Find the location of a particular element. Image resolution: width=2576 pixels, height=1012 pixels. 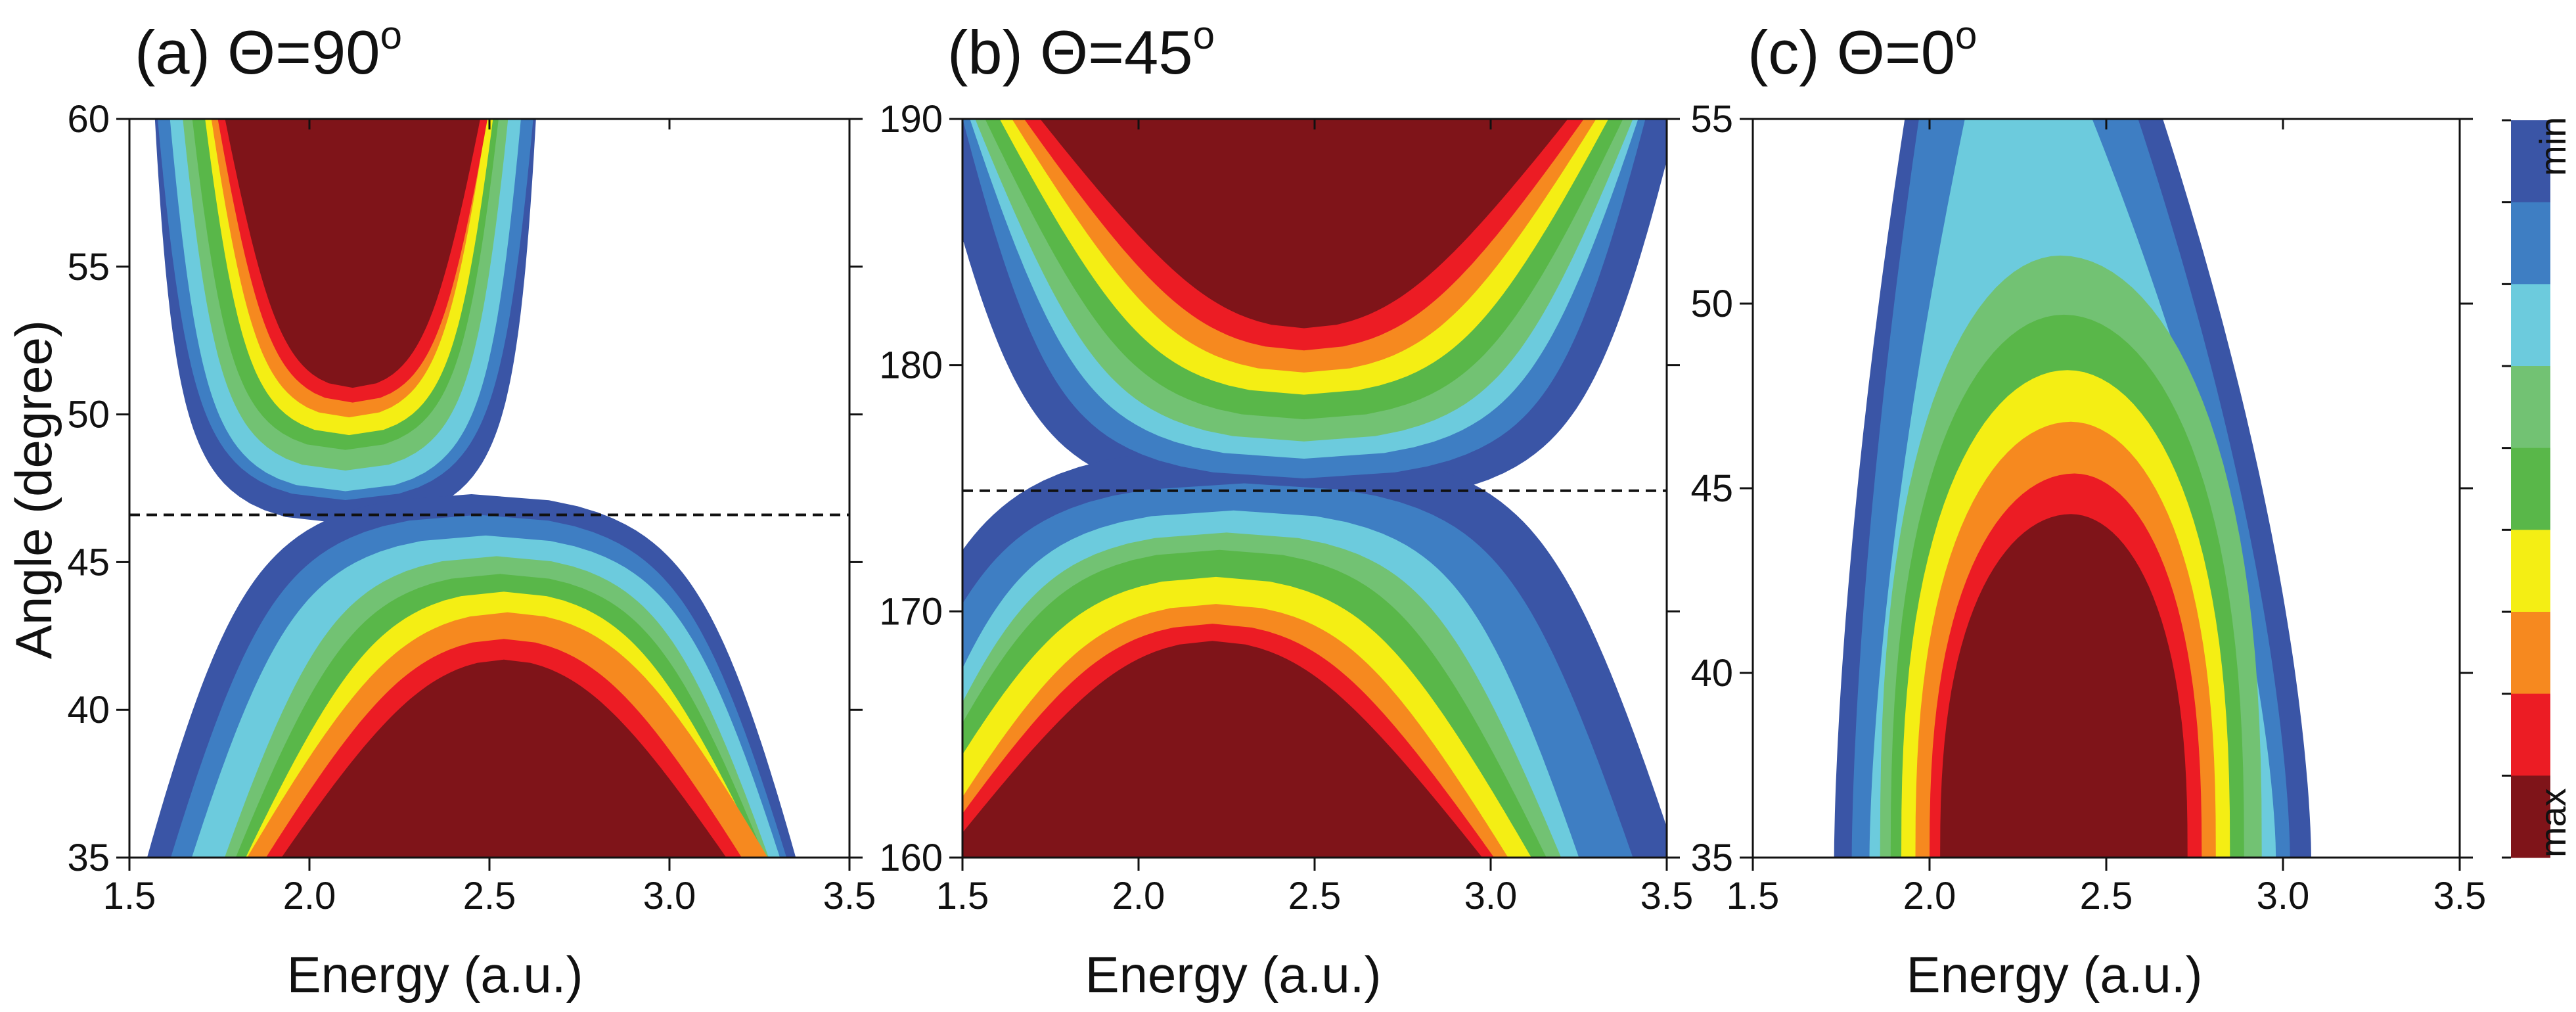

xlabel-a: Energy (a.u.) is located at coordinates (435, 974).